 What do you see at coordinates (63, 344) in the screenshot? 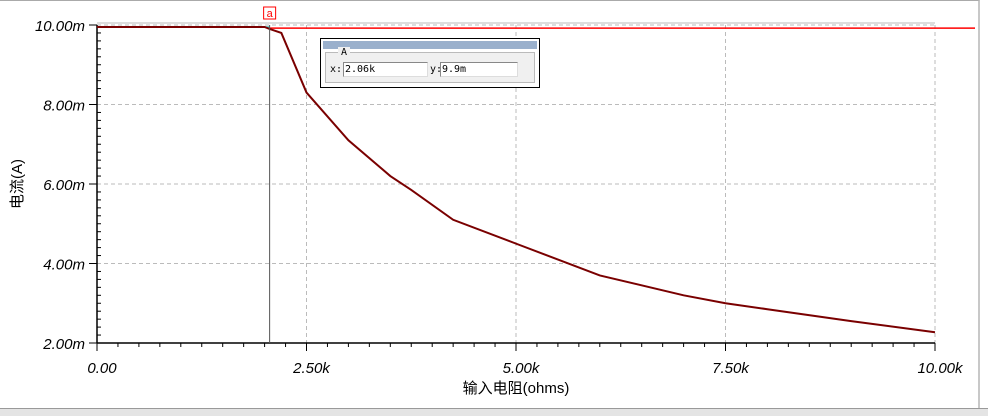
I see `y-tick-label: 2.00m` at bounding box center [63, 344].